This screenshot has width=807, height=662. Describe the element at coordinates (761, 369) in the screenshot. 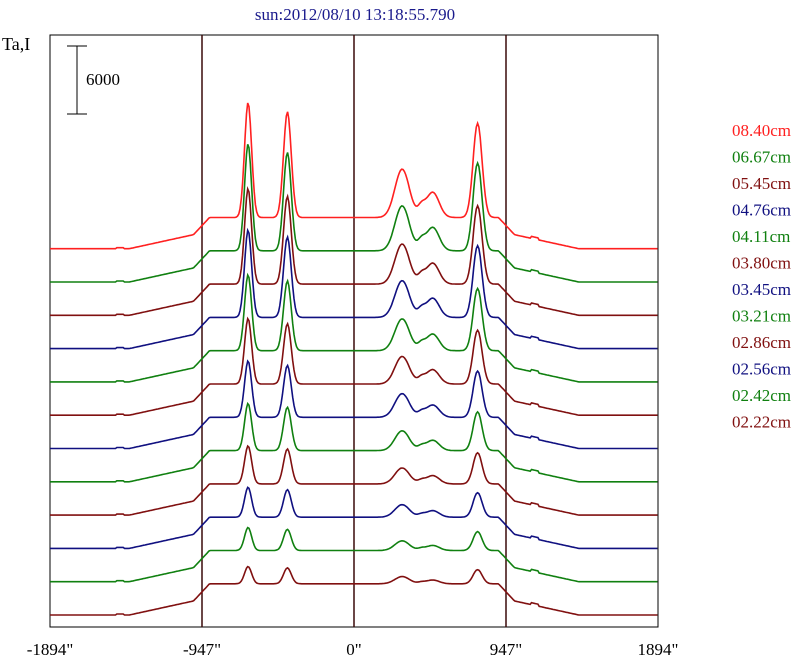

I see `legend-entry: 02.56cm` at that location.